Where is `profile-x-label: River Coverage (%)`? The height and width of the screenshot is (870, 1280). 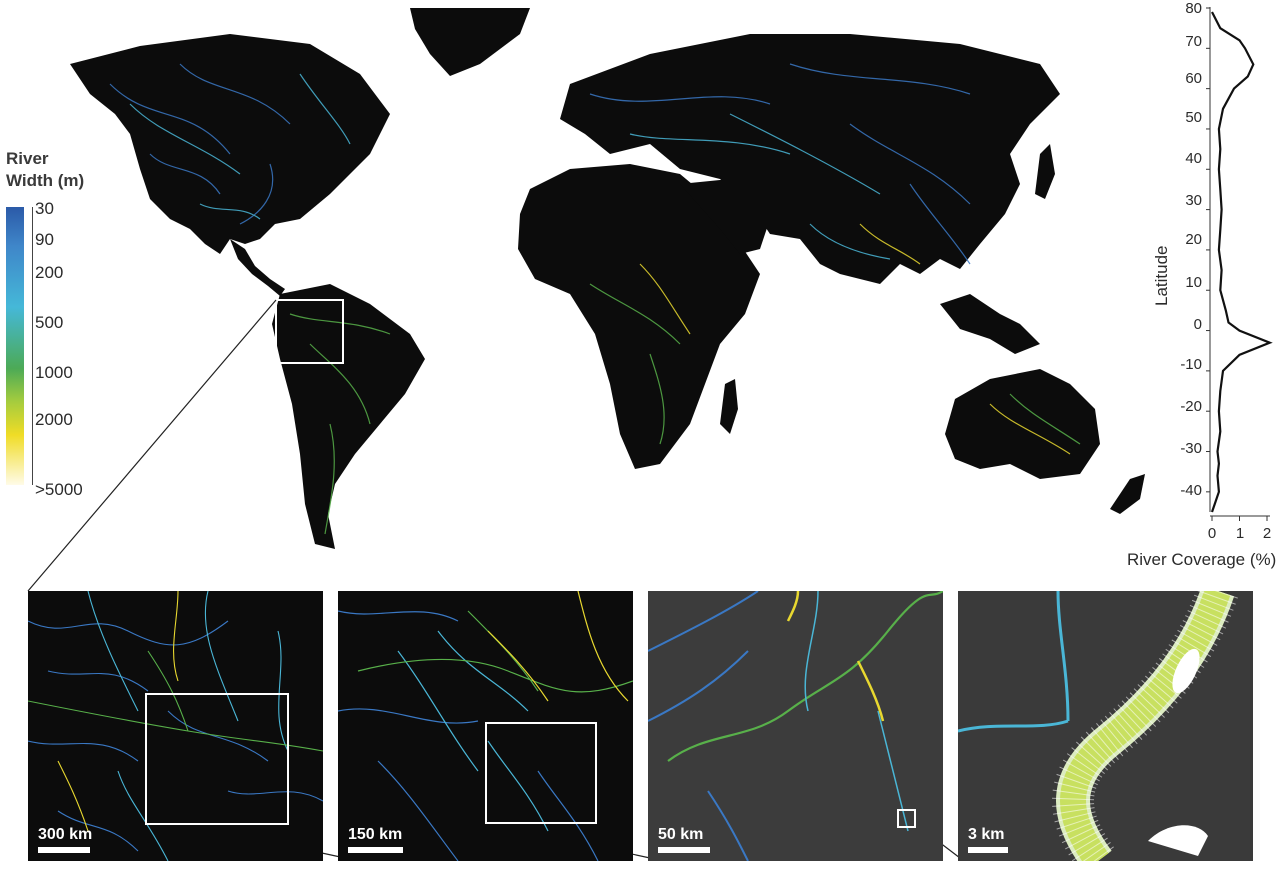 profile-x-label: River Coverage (%) is located at coordinates (1202, 559).